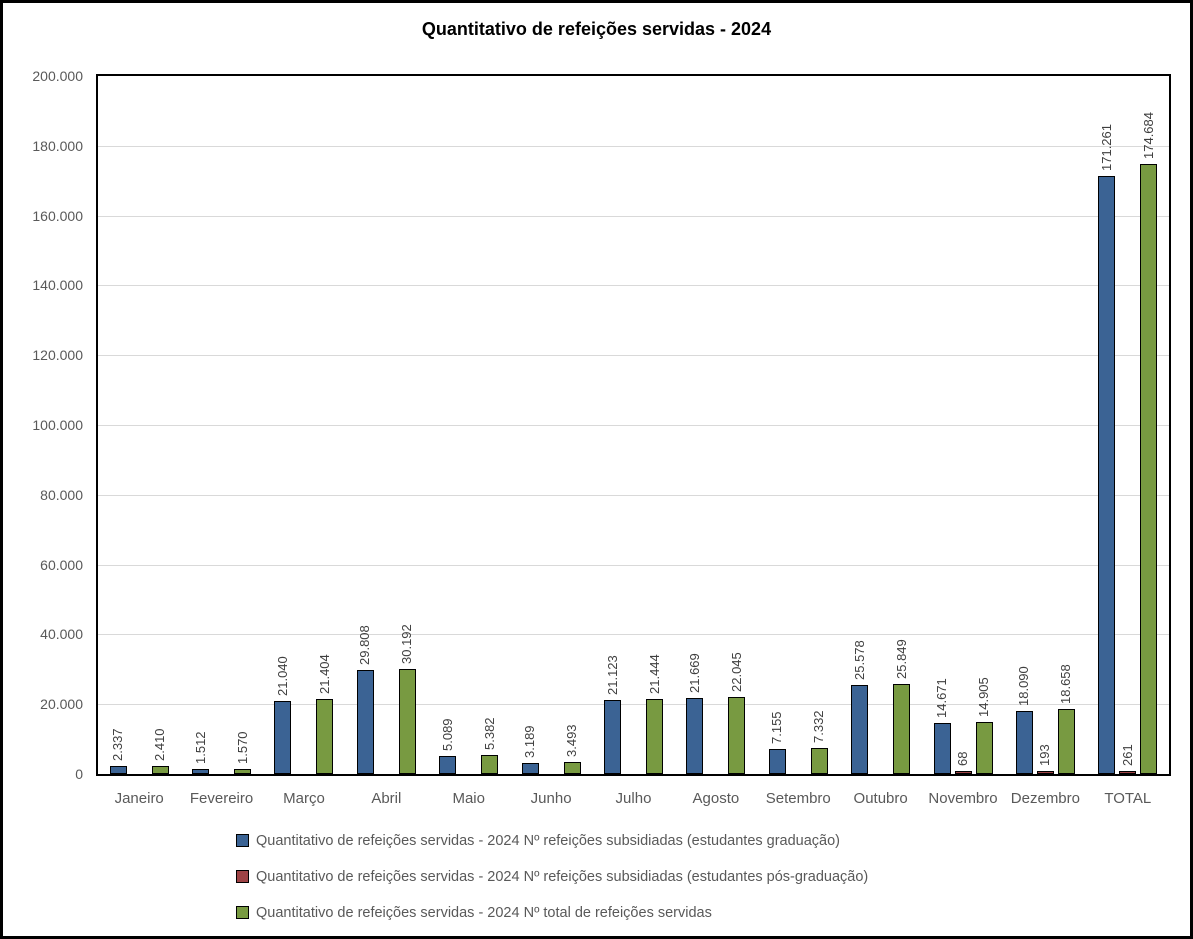  I want to click on bar-label: 3.189, so click(530, 741).